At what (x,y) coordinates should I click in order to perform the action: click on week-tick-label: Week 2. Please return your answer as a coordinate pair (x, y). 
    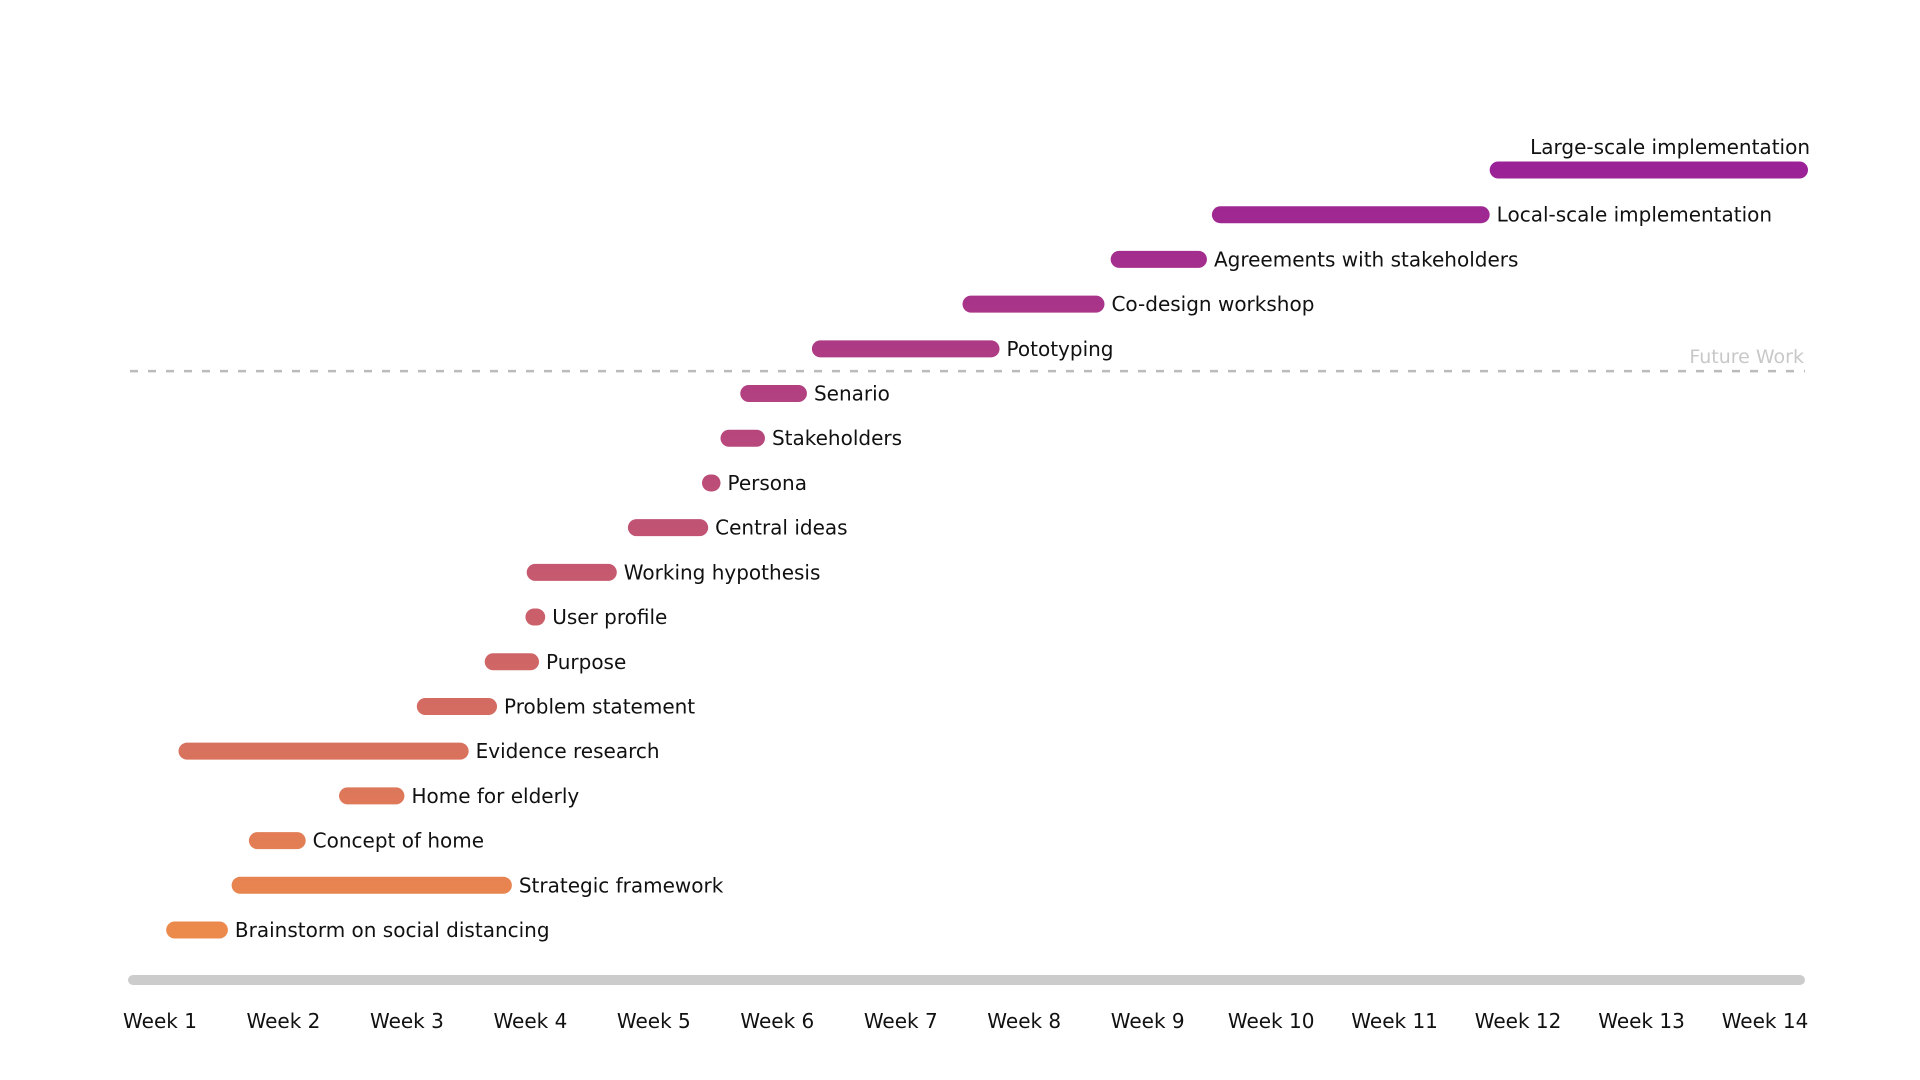
    Looking at the image, I should click on (284, 1021).